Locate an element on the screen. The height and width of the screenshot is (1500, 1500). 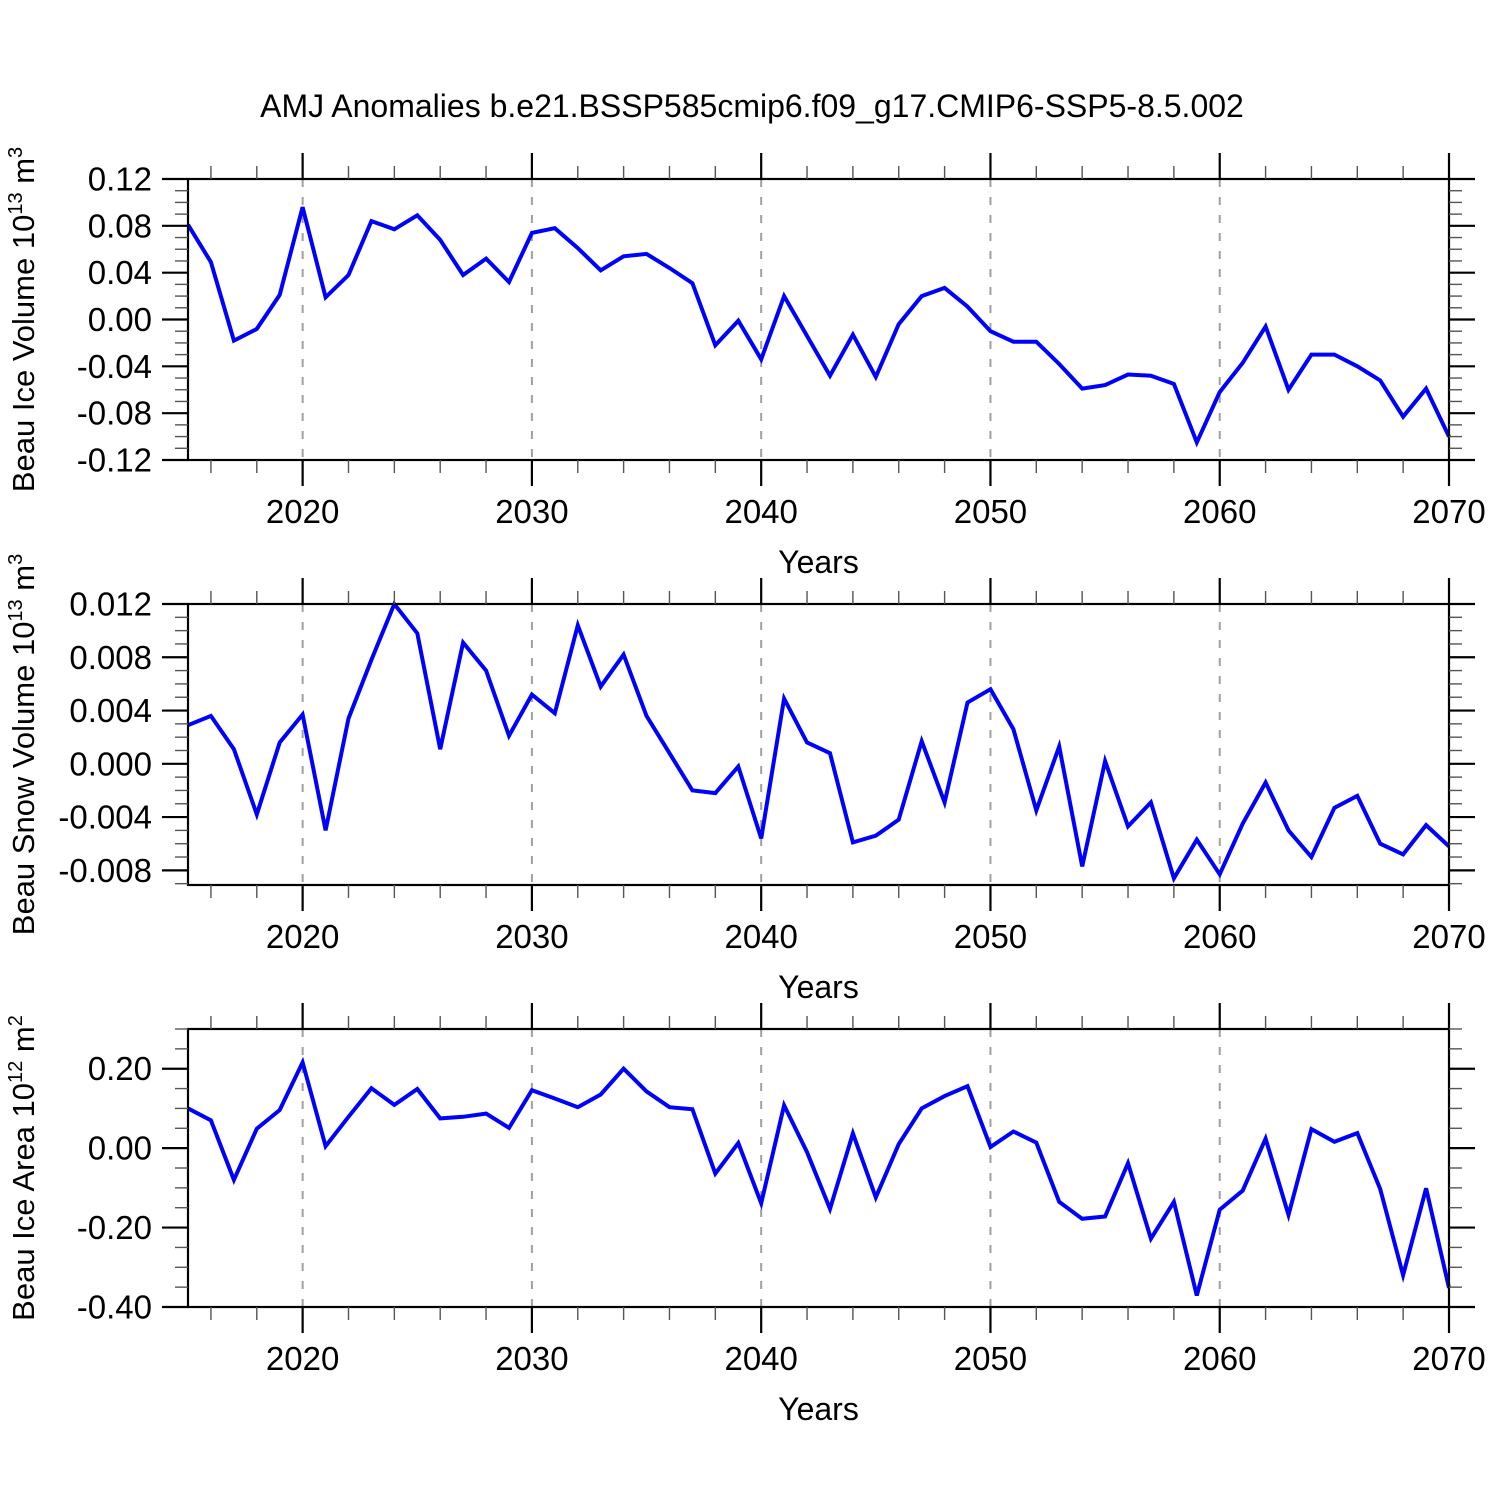
y-axis-title: Beau Ice Area 1012 m2 is located at coordinates (23, 1168).